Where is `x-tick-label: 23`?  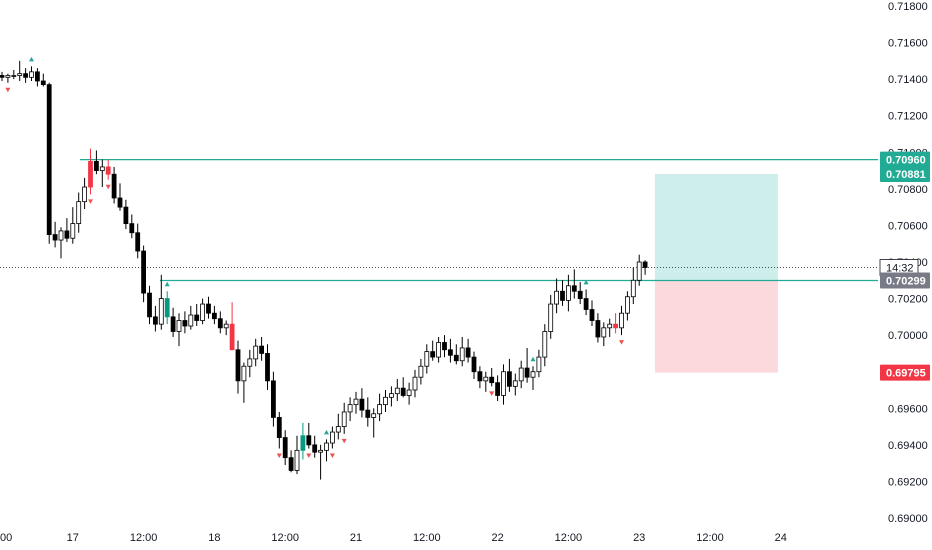
x-tick-label: 23 is located at coordinates (639, 538).